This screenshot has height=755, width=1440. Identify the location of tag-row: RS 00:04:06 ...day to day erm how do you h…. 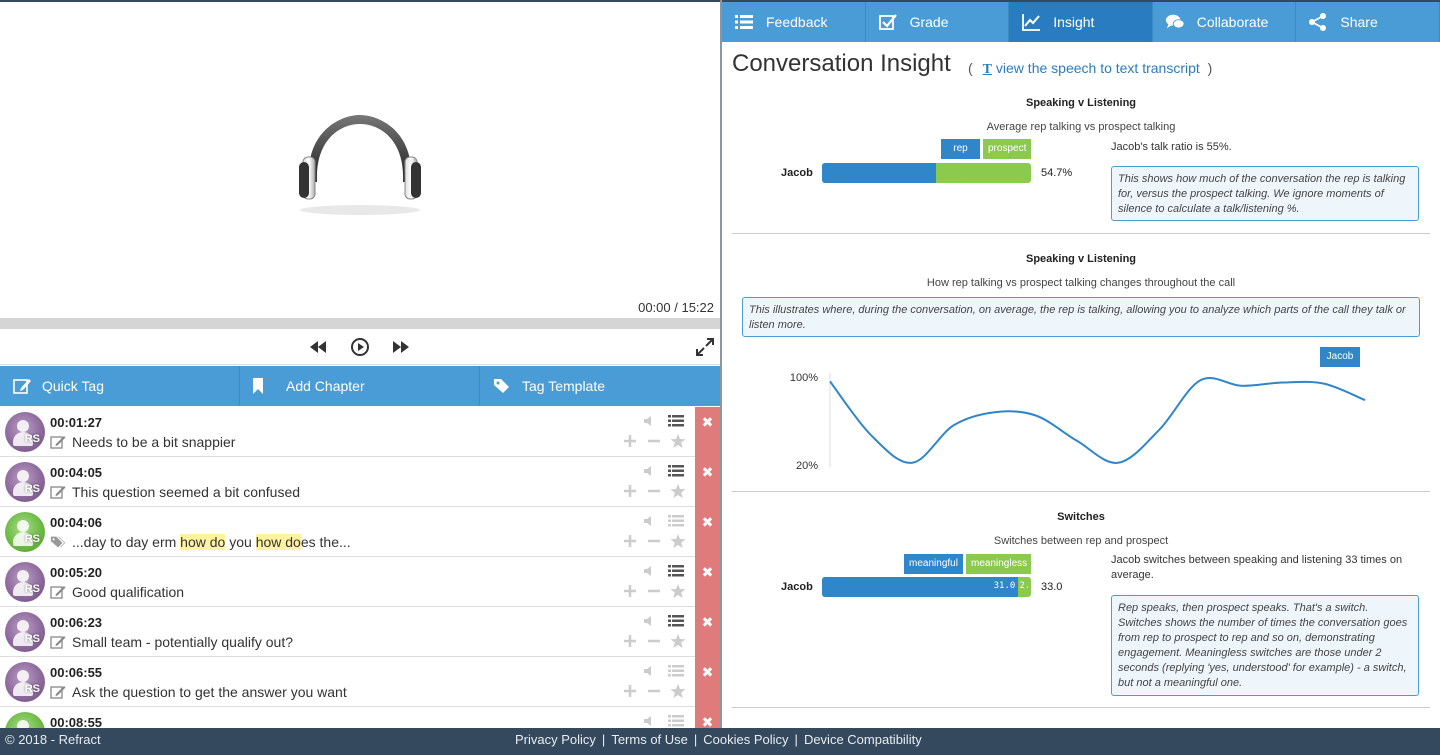
(360, 532).